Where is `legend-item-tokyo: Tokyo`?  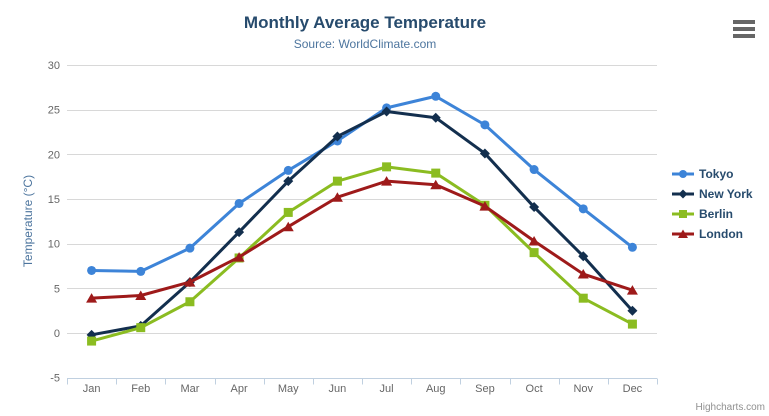 legend-item-tokyo: Tokyo is located at coordinates (712, 174).